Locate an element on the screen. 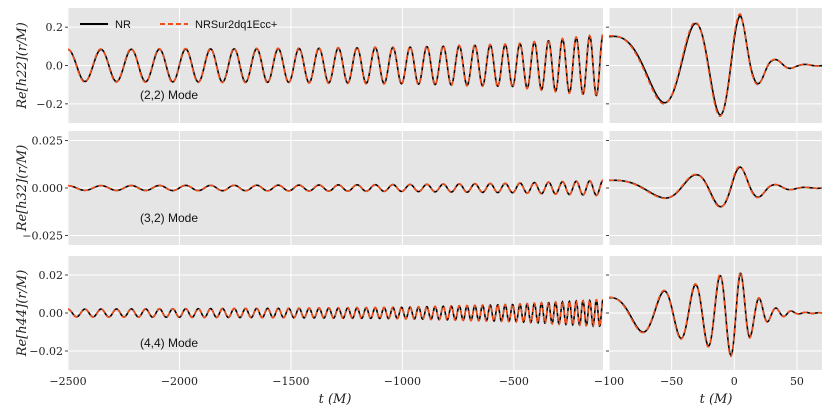  ytick-label: −0.2 is located at coordinates (49, 104).